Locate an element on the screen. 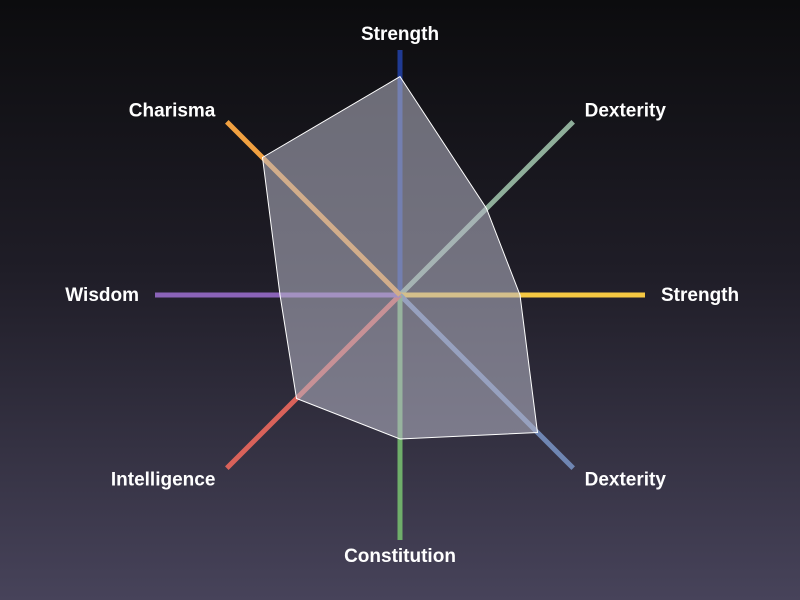  axis-label-0: Strength is located at coordinates (400, 34).